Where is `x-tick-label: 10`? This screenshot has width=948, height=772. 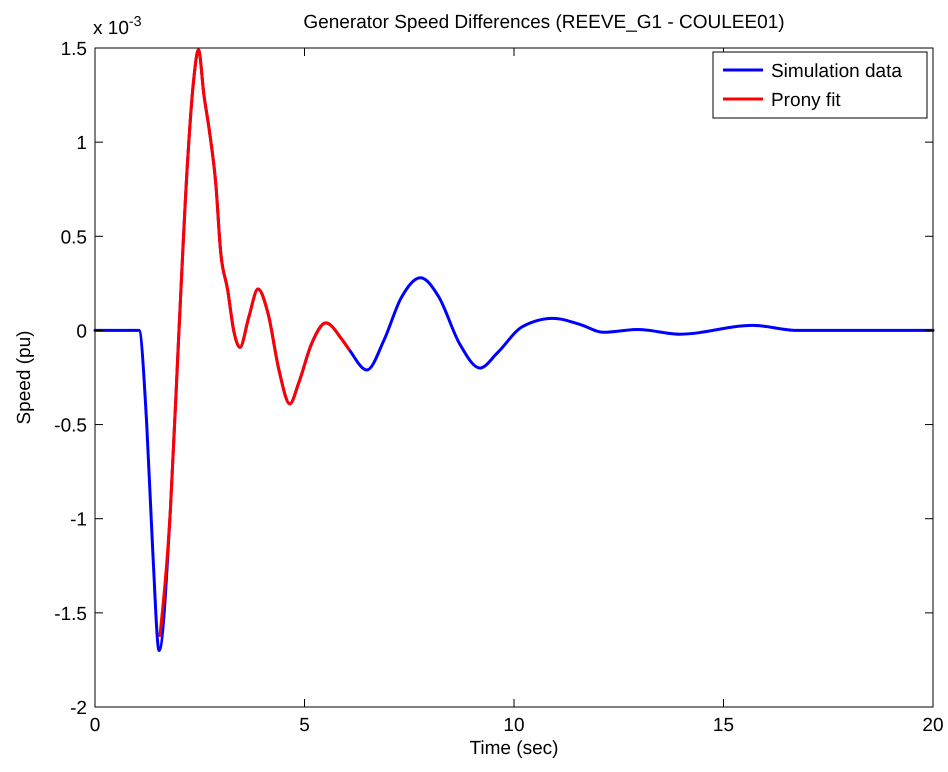
x-tick-label: 10 is located at coordinates (514, 725).